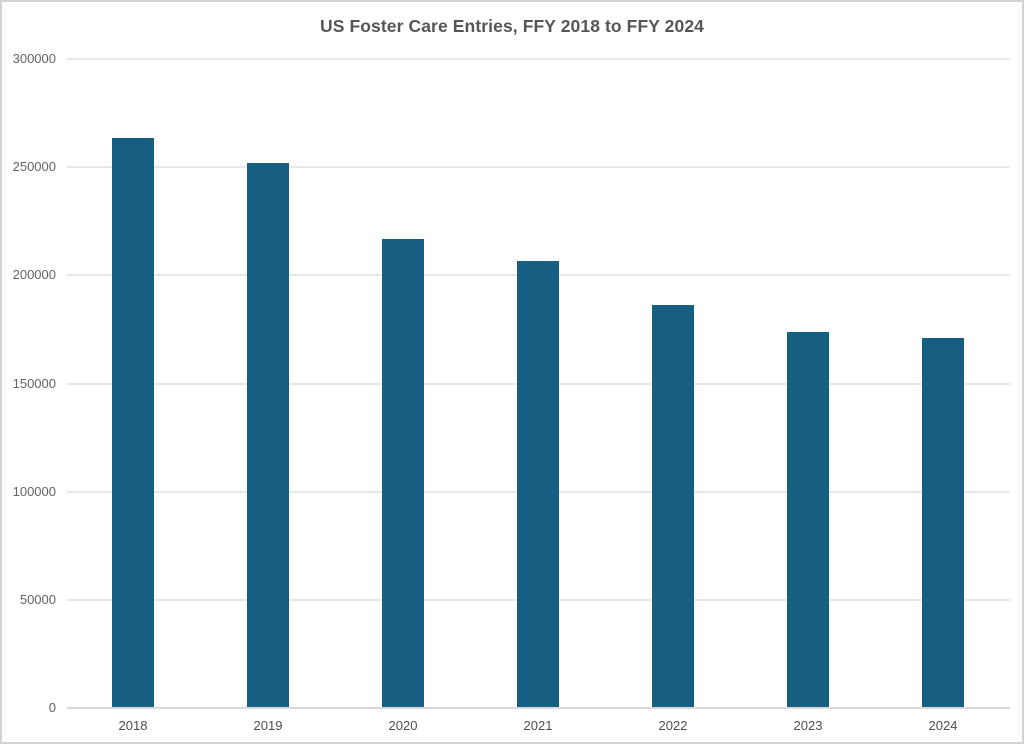  What do you see at coordinates (268, 725) in the screenshot?
I see `x-tick-label: 2019` at bounding box center [268, 725].